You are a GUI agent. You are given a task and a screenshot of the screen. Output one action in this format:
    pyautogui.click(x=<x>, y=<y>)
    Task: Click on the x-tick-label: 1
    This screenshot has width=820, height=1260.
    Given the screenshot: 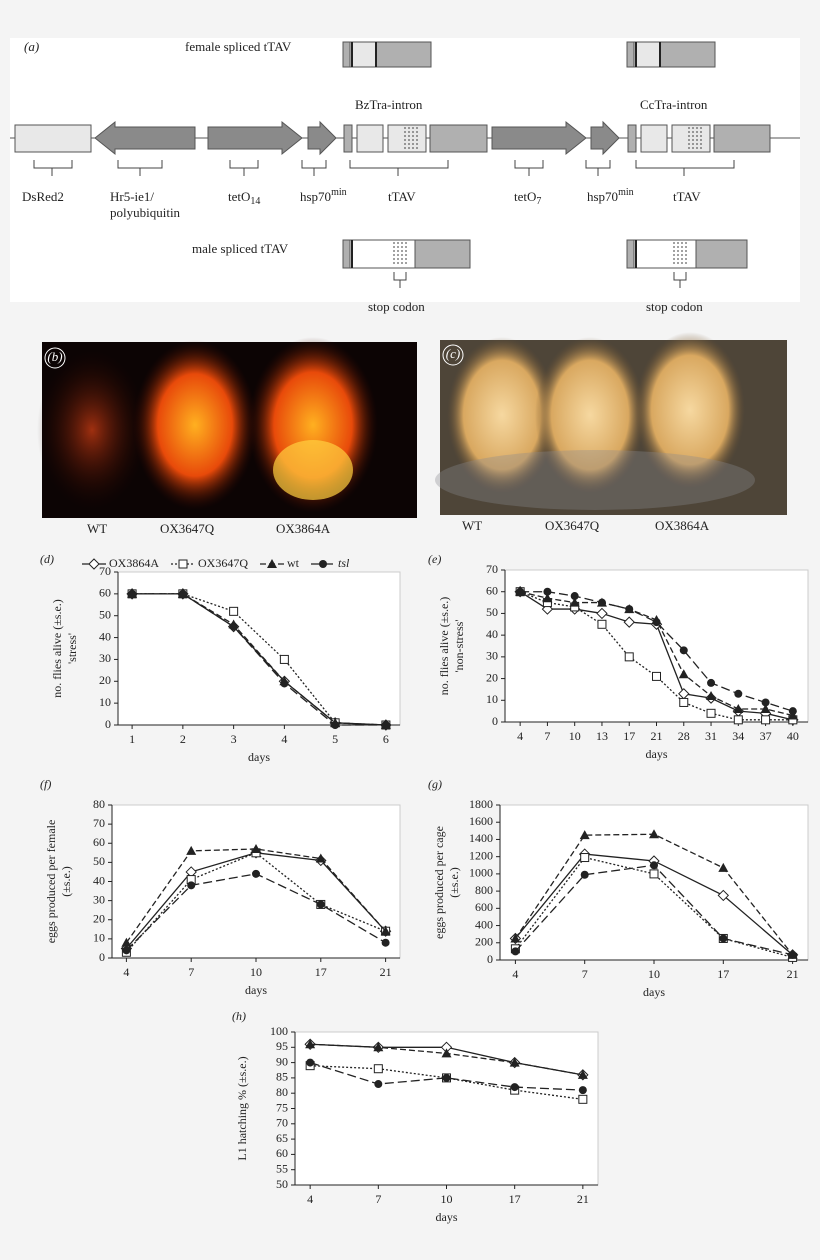 What is the action you would take?
    pyautogui.click(x=132, y=739)
    